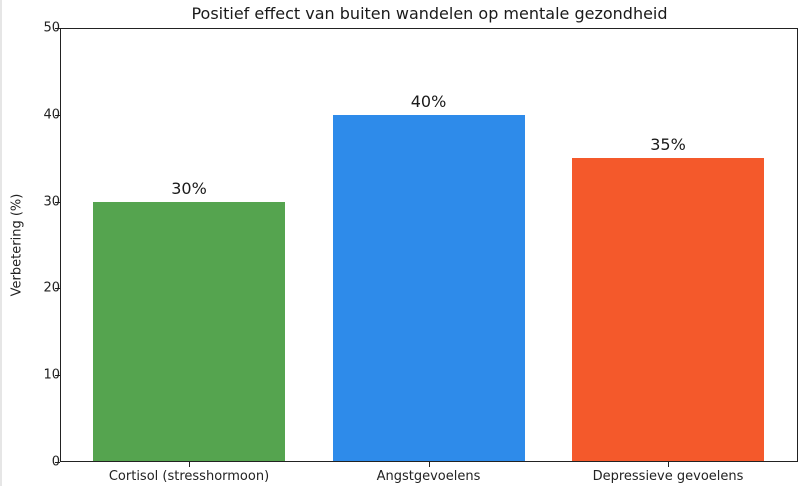  Describe the element at coordinates (428, 101) in the screenshot. I see `bar-value-label: 40%` at that location.